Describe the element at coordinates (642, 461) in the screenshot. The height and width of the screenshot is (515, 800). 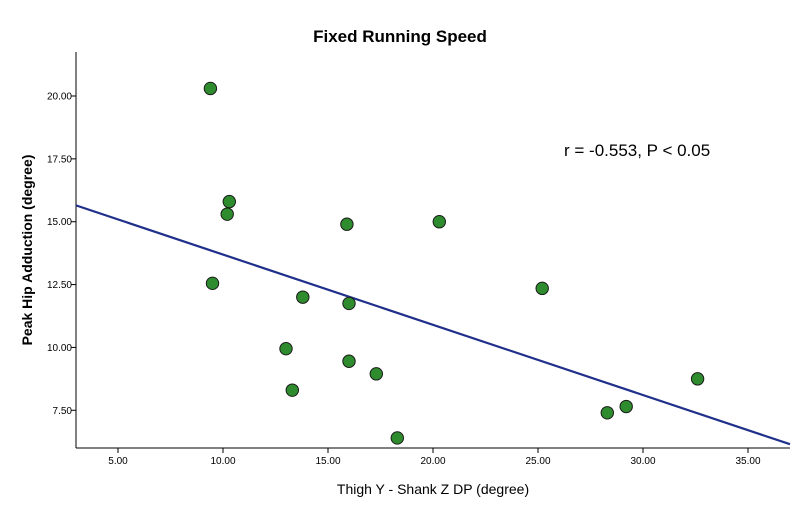
I see `x-tick-label: 30.00` at that location.